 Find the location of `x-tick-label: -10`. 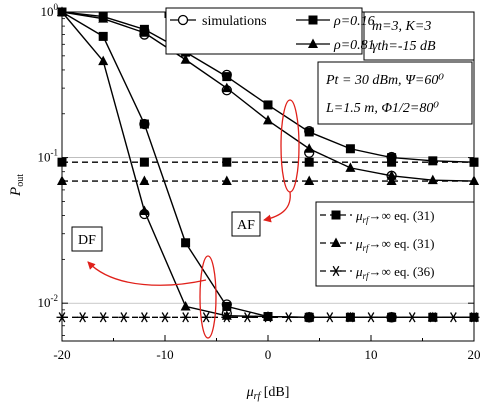

x-tick-label: -10 is located at coordinates (164, 354).